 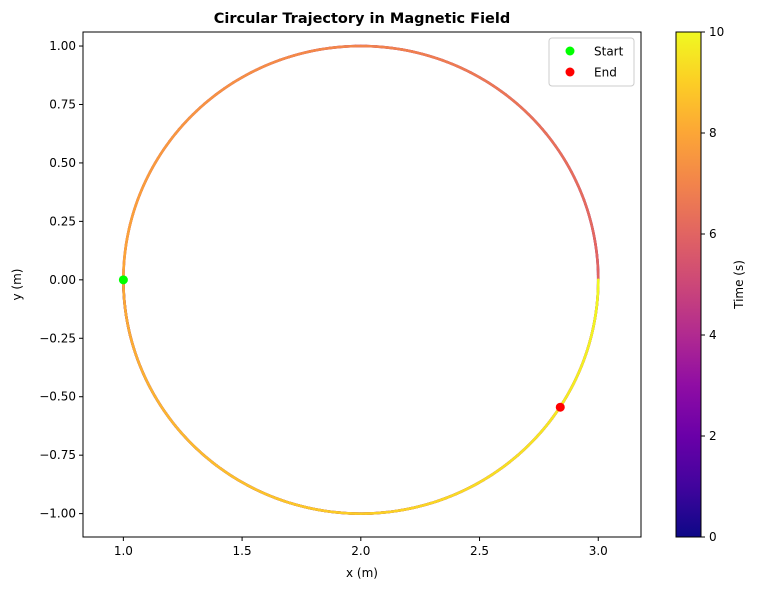 I want to click on colorbar-tick-label: 6, so click(x=713, y=234).